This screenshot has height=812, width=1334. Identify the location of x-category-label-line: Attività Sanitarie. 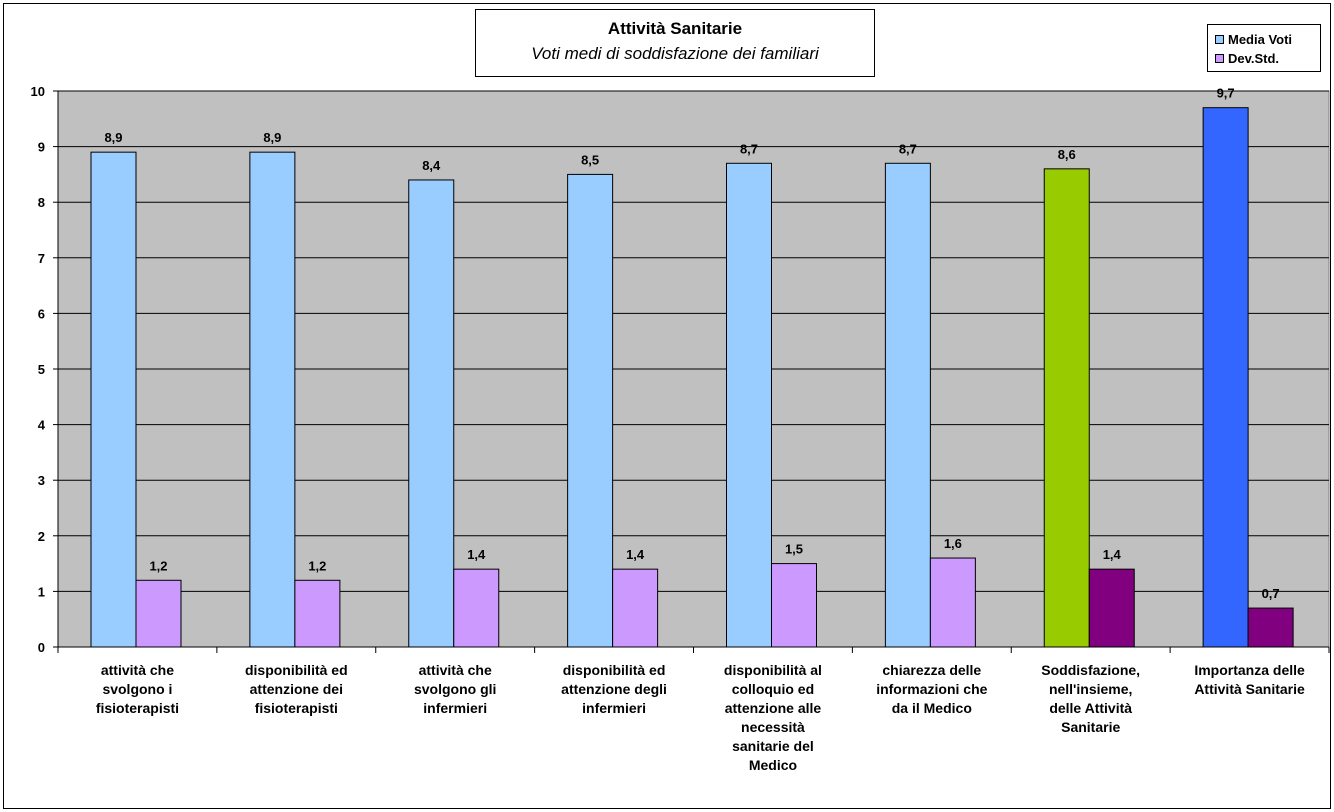
(1249, 689).